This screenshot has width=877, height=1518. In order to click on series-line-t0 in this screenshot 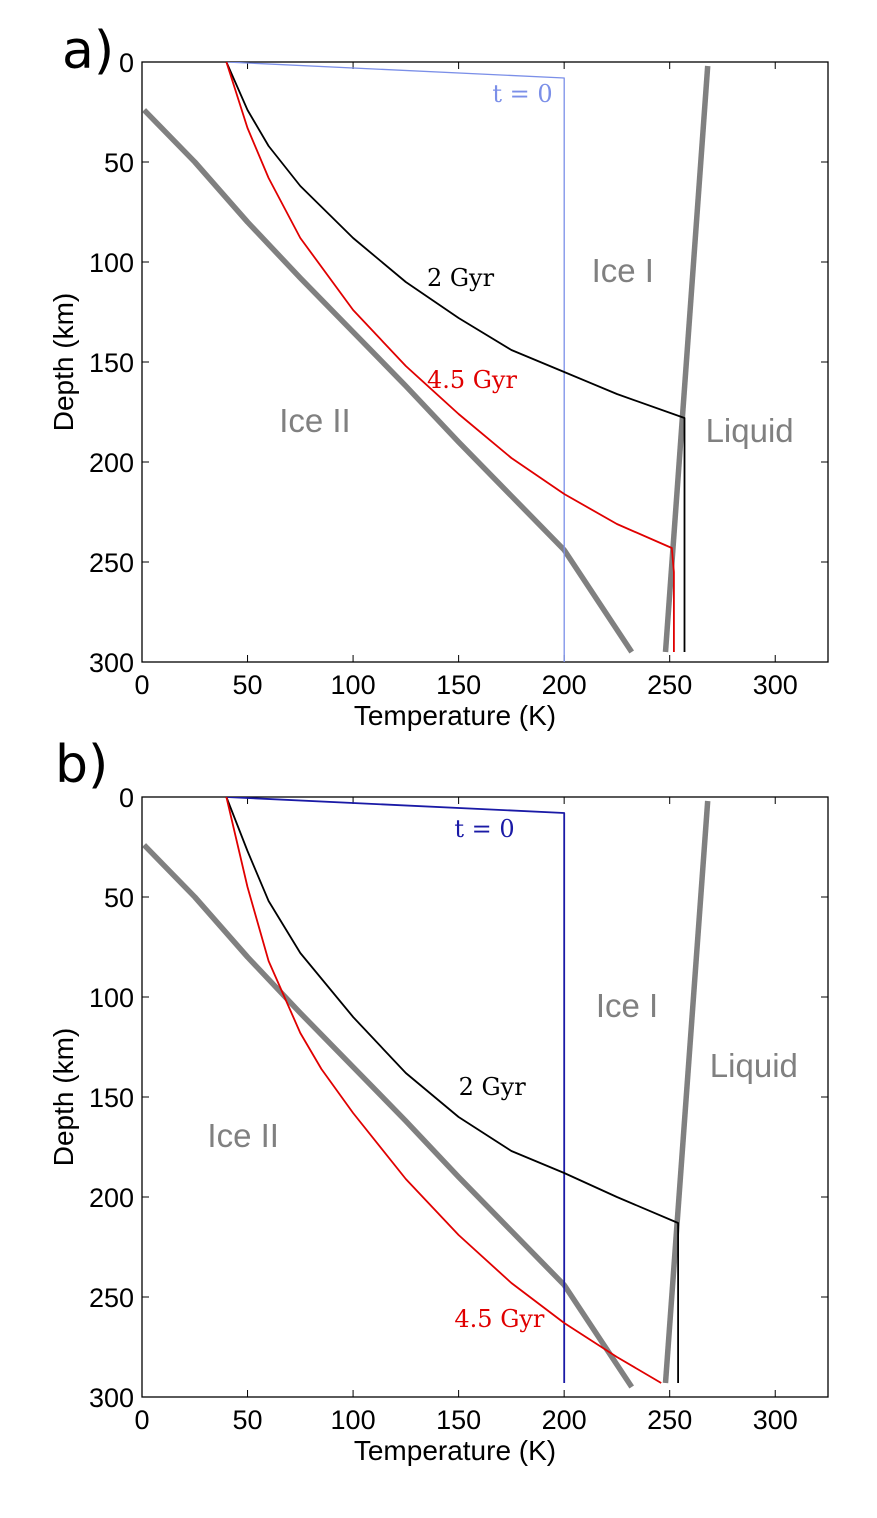, I will do `click(396, 1090)`.